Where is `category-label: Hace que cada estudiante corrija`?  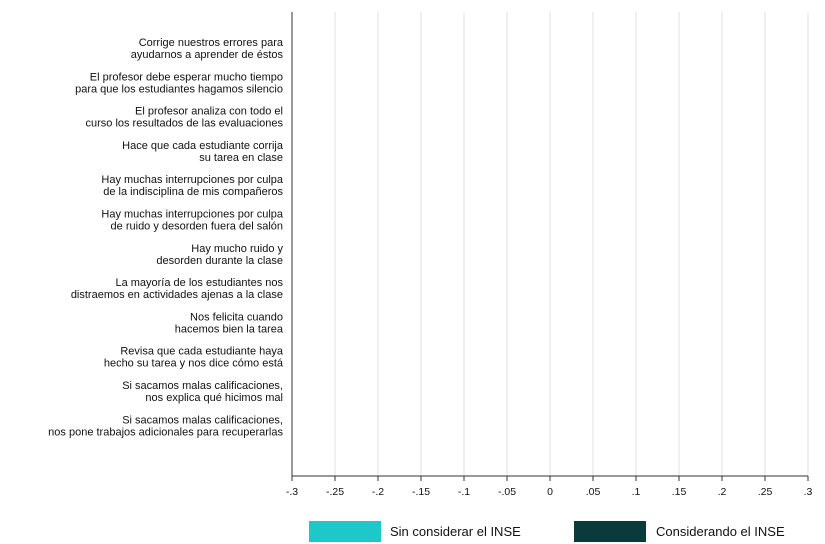 category-label: Hace que cada estudiante corrija is located at coordinates (203, 146).